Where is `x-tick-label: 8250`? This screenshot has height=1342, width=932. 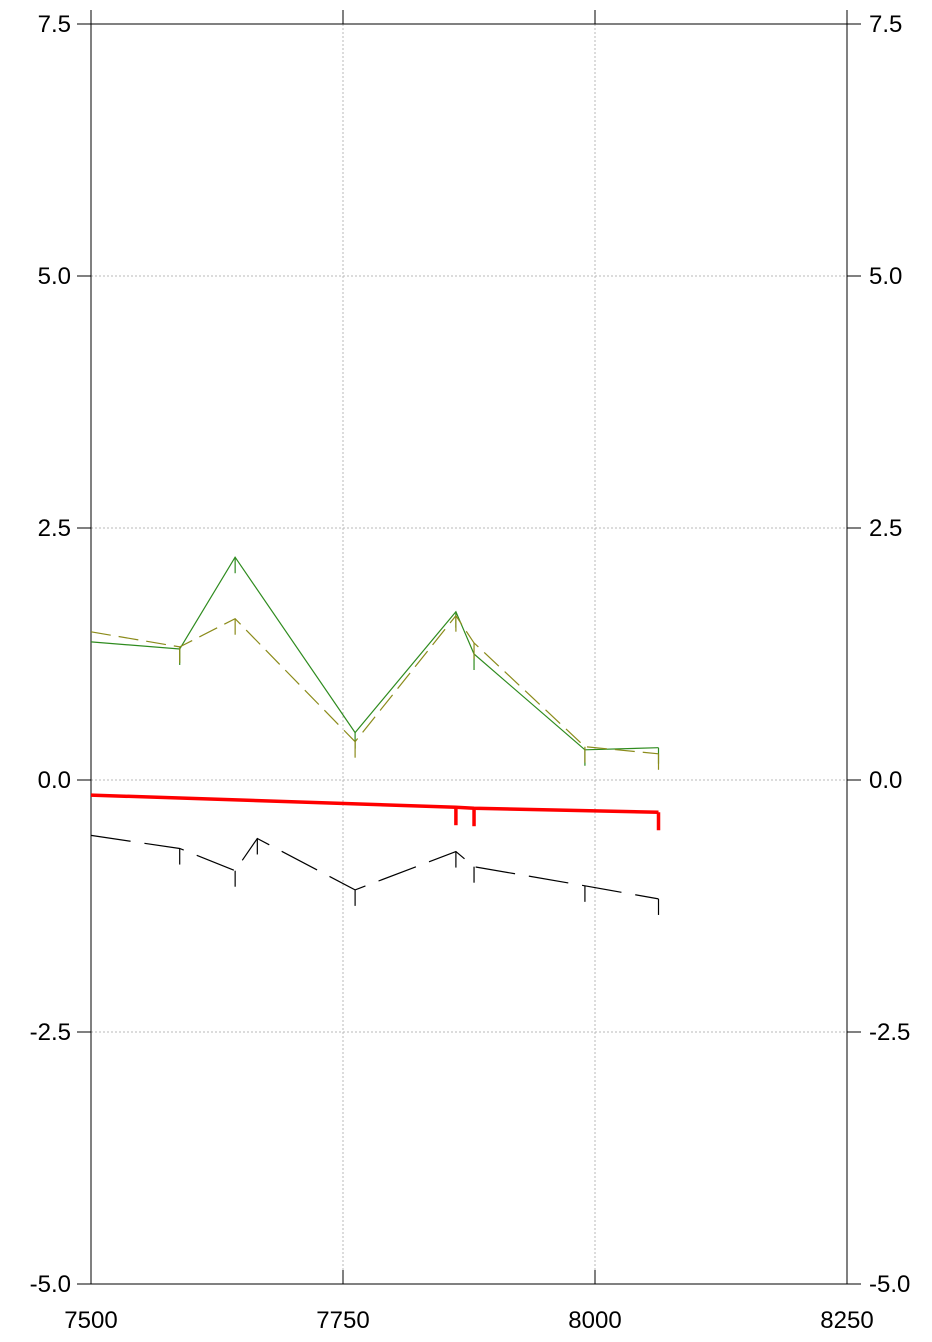 x-tick-label: 8250 is located at coordinates (846, 1320).